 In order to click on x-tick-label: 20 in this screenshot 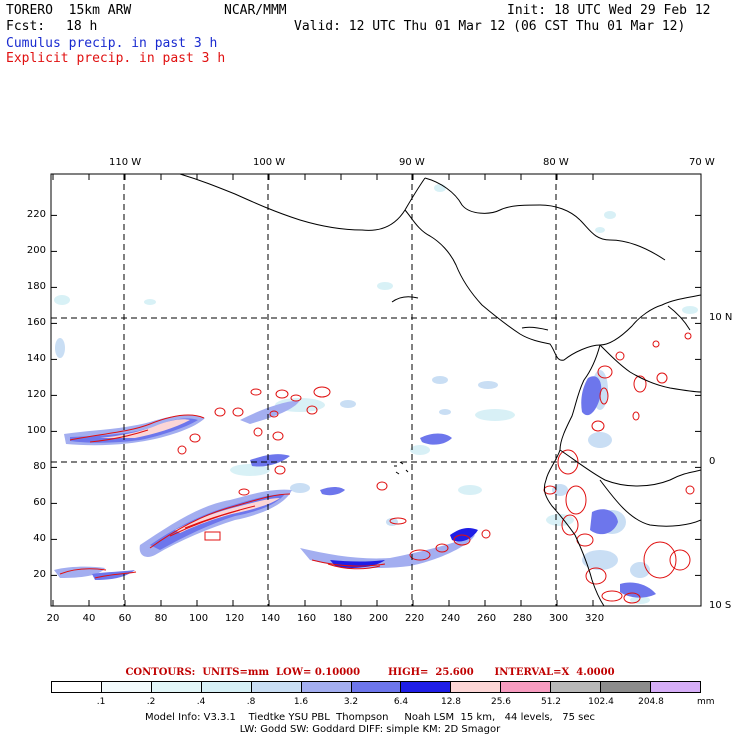, I will do `click(53, 618)`.